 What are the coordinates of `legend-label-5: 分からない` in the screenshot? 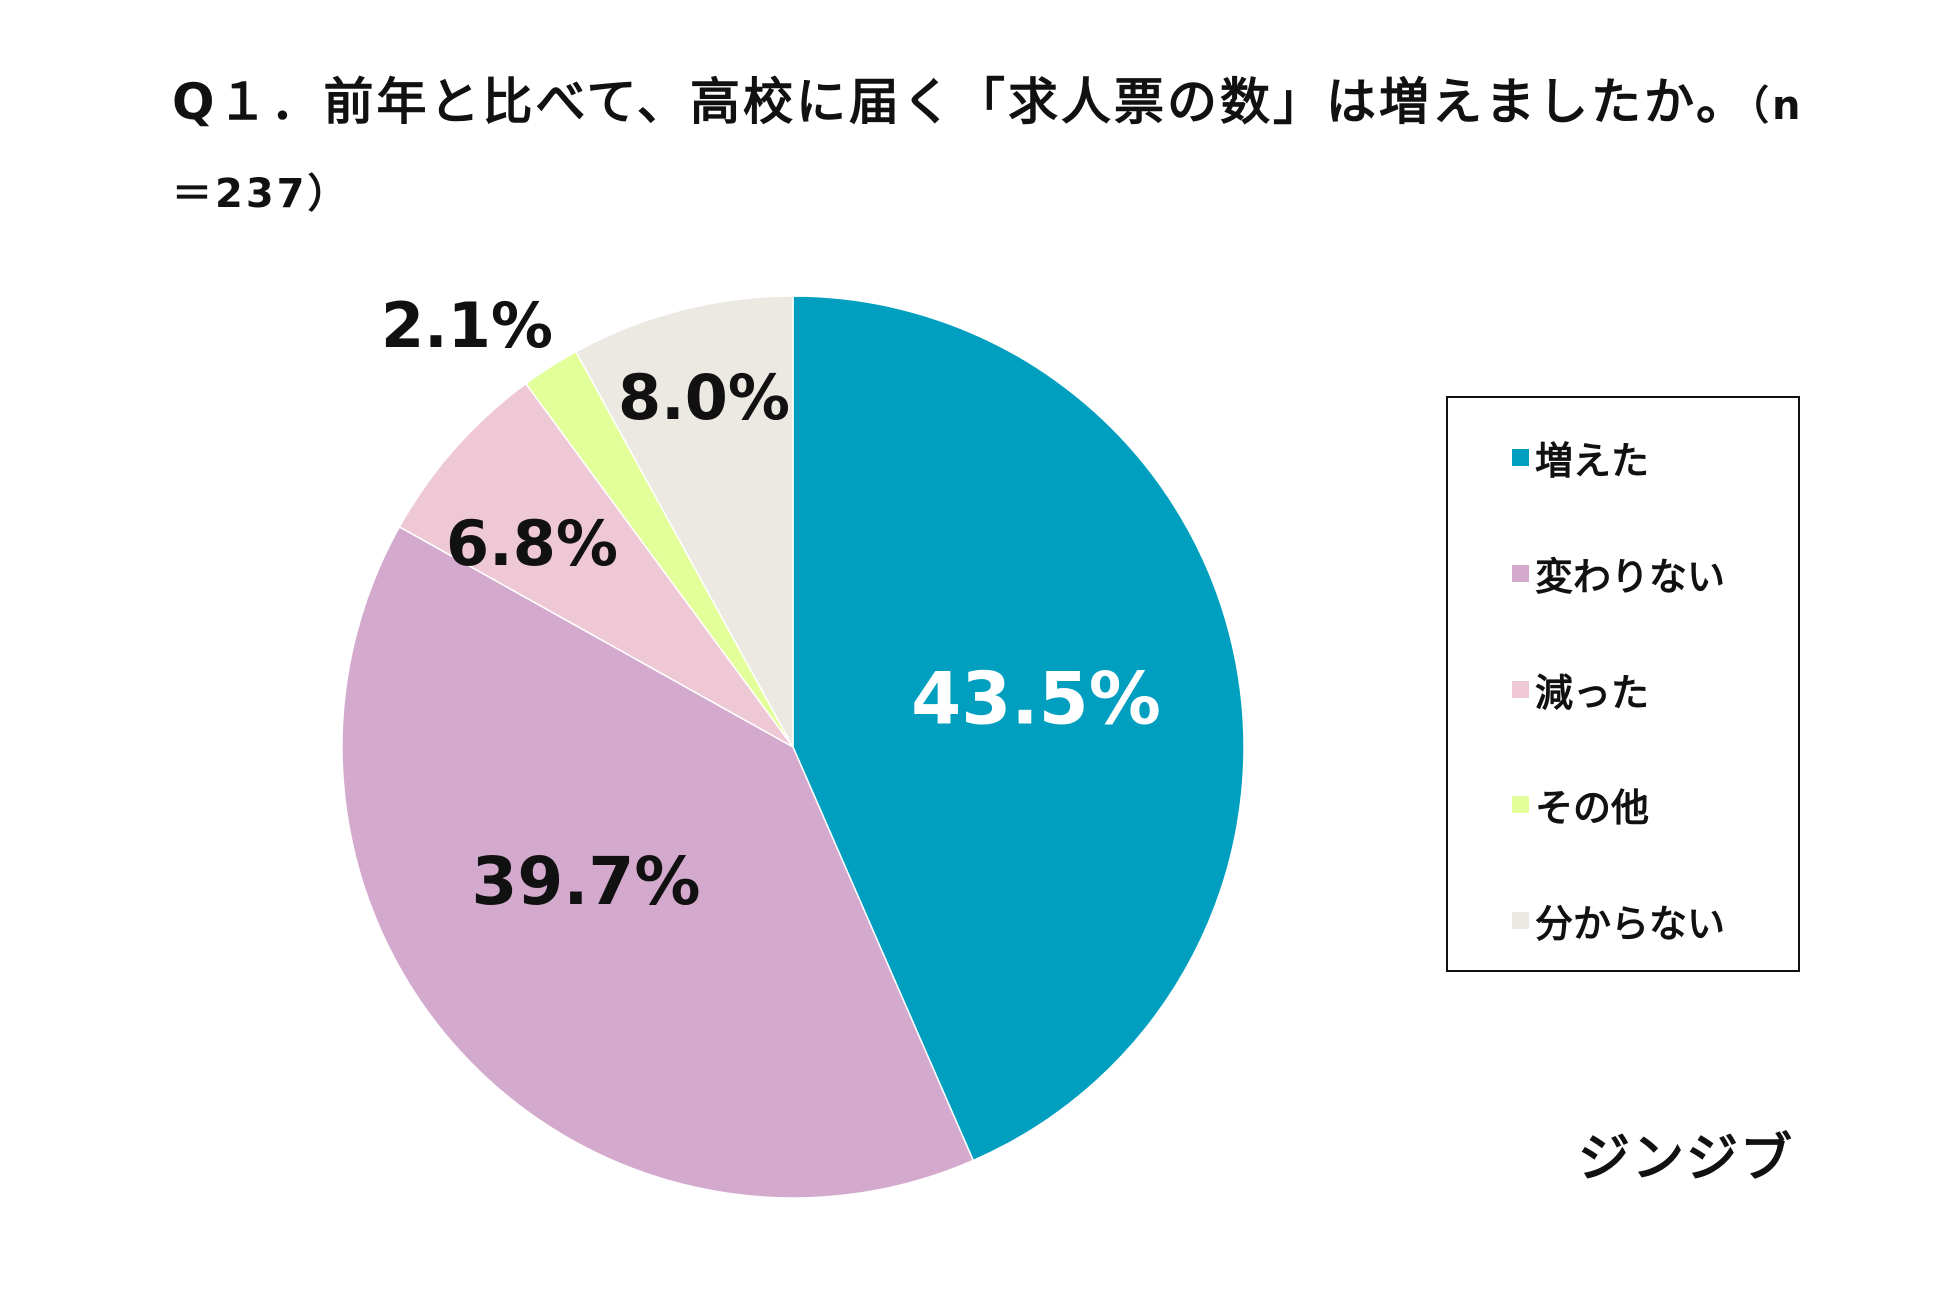 It's located at (1630, 923).